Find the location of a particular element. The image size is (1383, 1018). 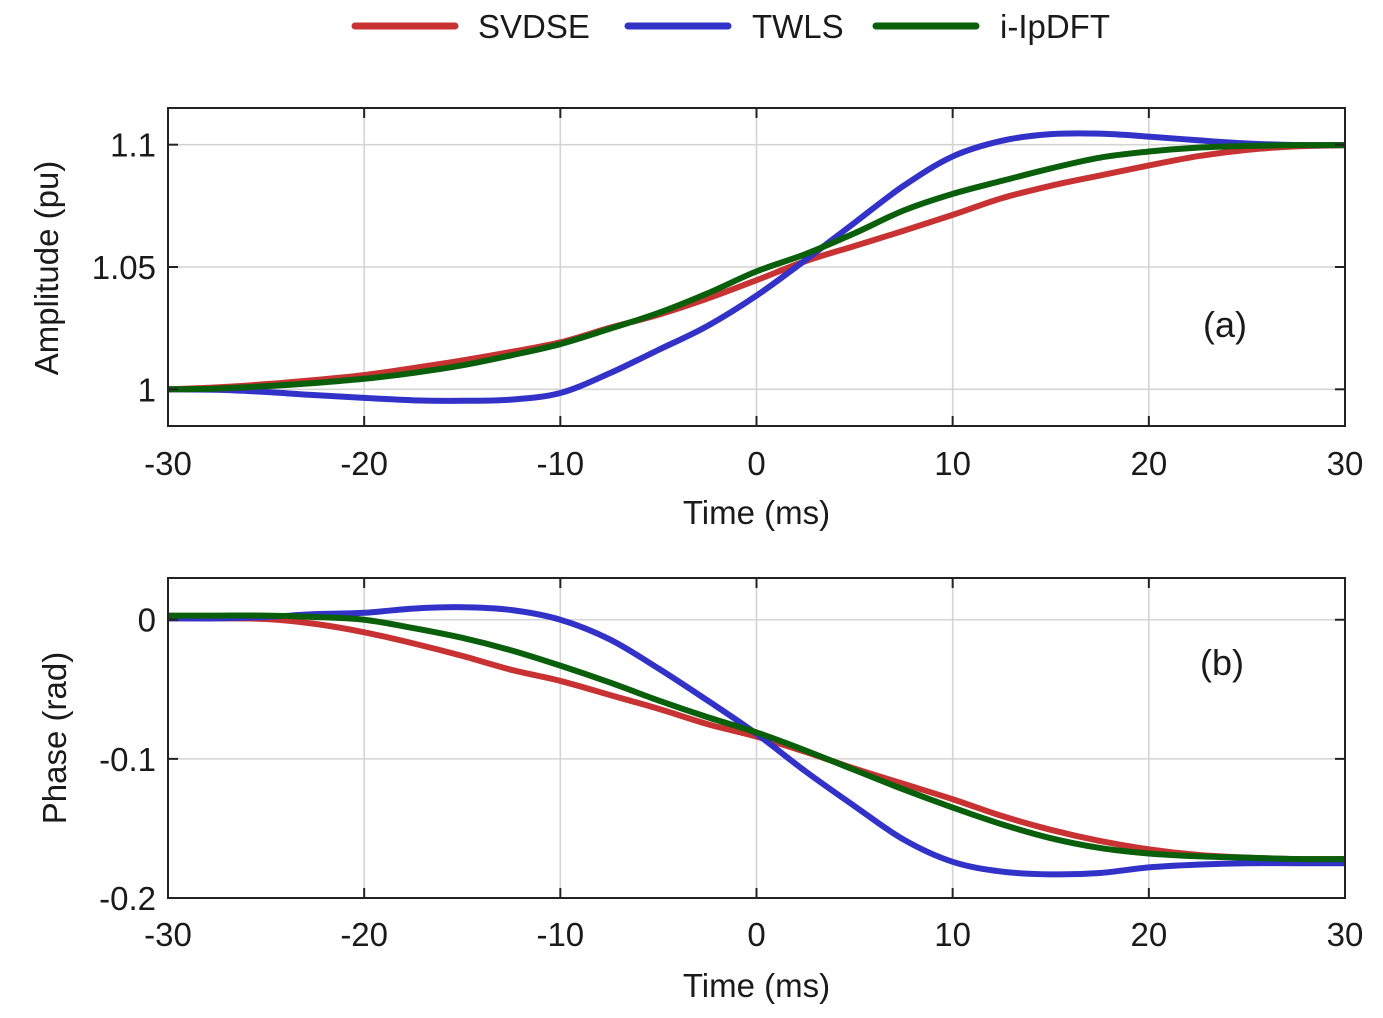

y-tick-label: 1.05 is located at coordinates (124, 267).